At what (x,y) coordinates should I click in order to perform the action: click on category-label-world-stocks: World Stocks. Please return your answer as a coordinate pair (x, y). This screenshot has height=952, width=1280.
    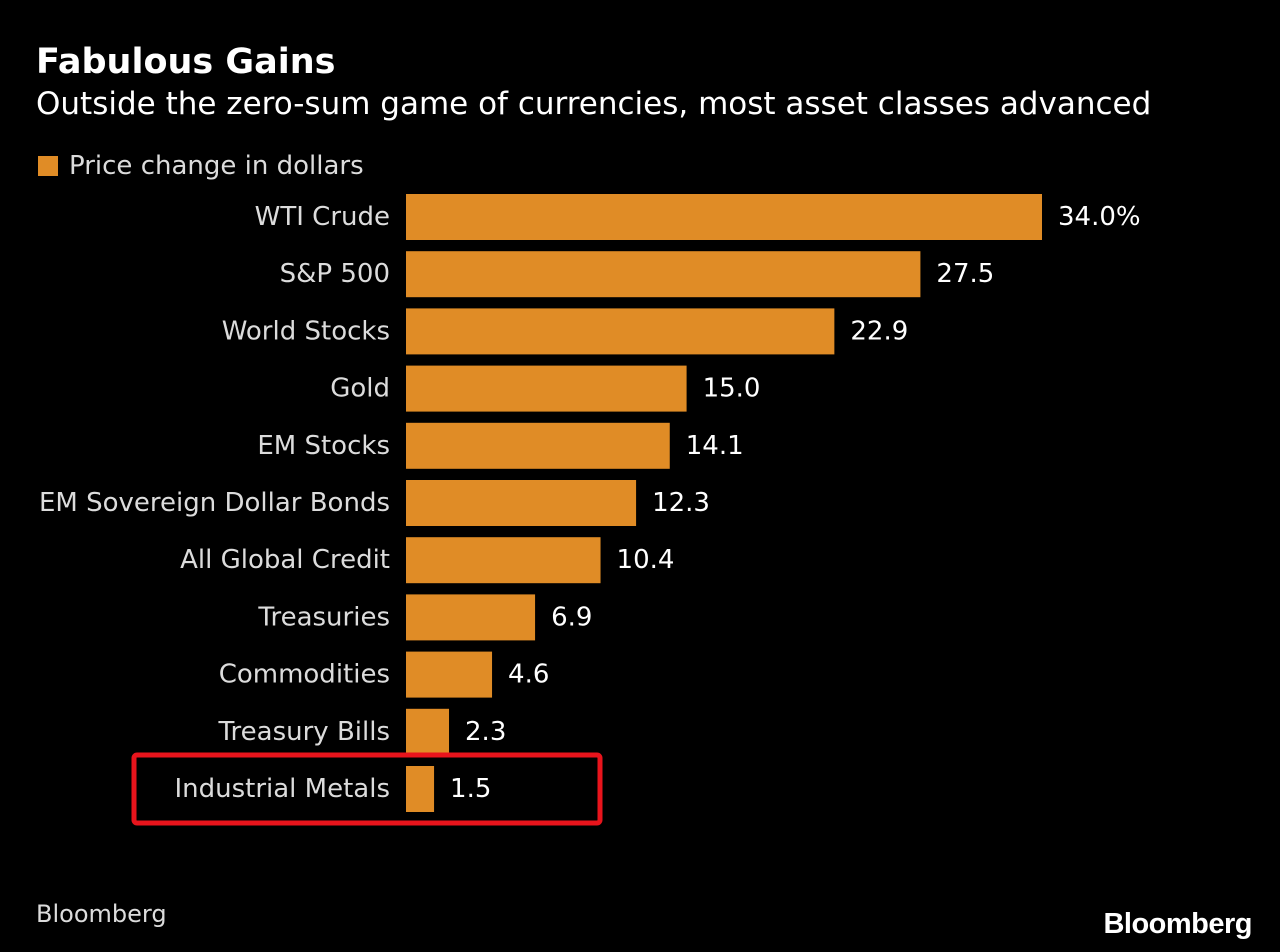
    Looking at the image, I should click on (306, 331).